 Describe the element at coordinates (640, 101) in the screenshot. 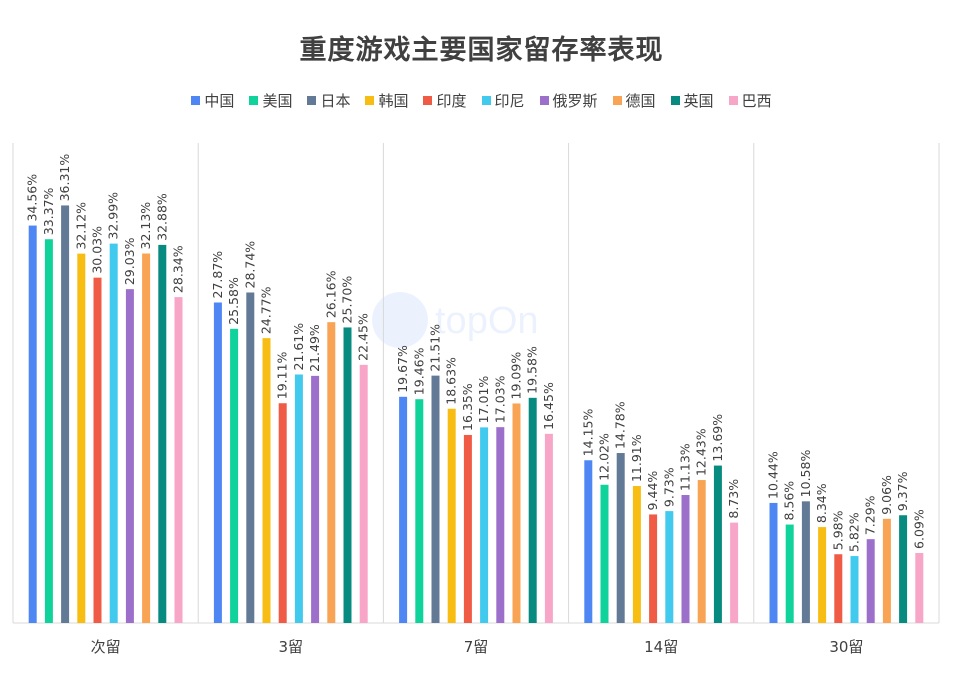

I see `legend-label: 德国` at that location.